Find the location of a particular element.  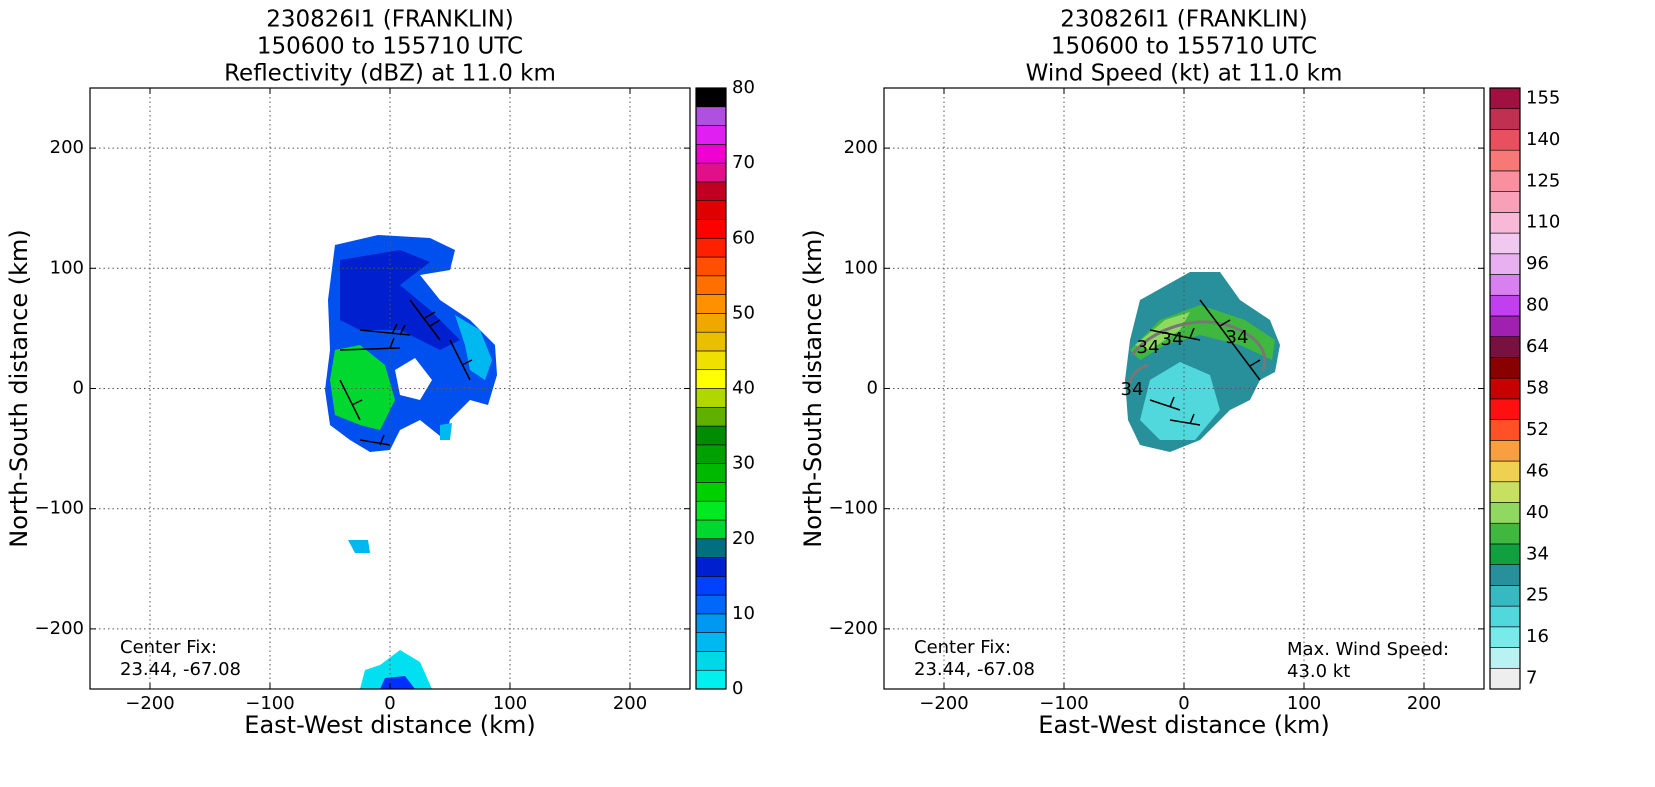

echo-south-core is located at coordinates (397, 682).